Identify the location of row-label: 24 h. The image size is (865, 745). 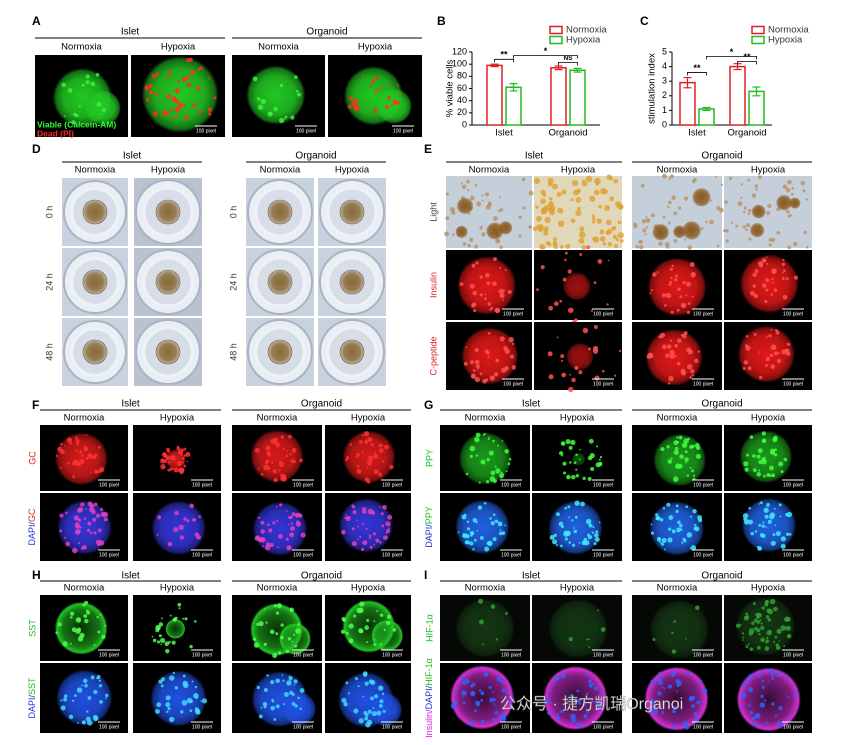
(233, 282).